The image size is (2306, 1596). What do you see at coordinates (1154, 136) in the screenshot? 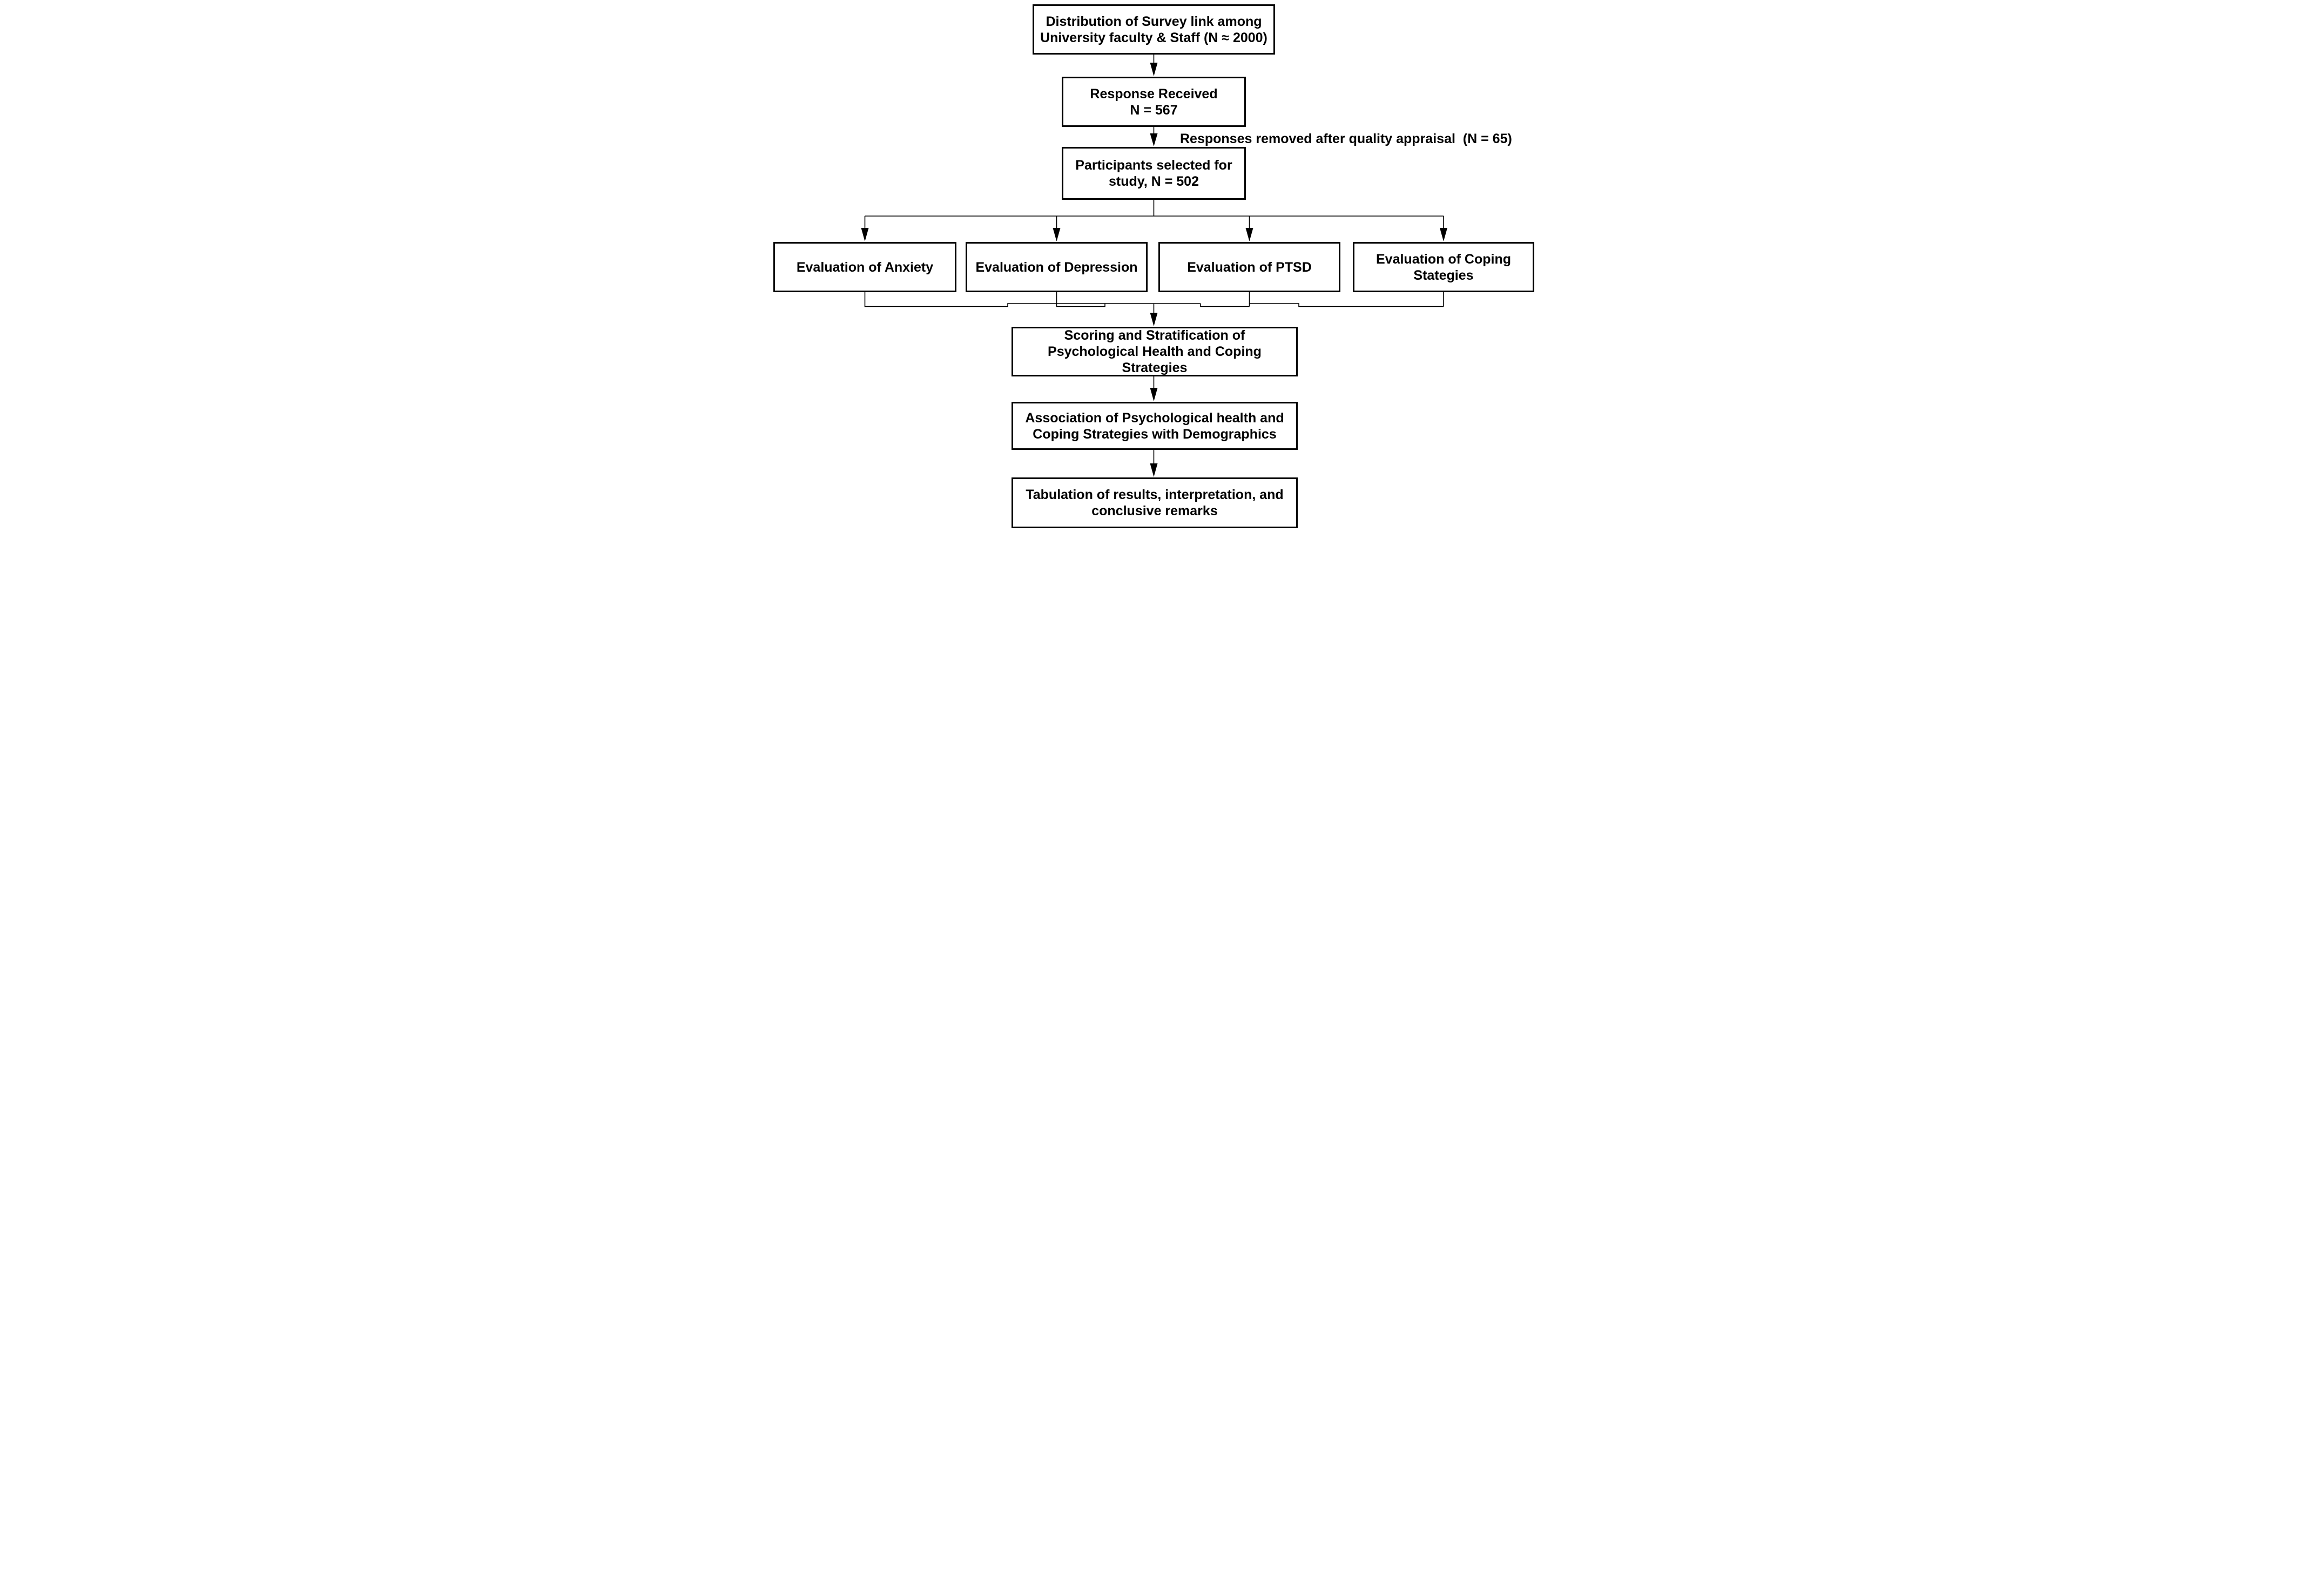
I see `arrow-response-to-participants` at bounding box center [1154, 136].